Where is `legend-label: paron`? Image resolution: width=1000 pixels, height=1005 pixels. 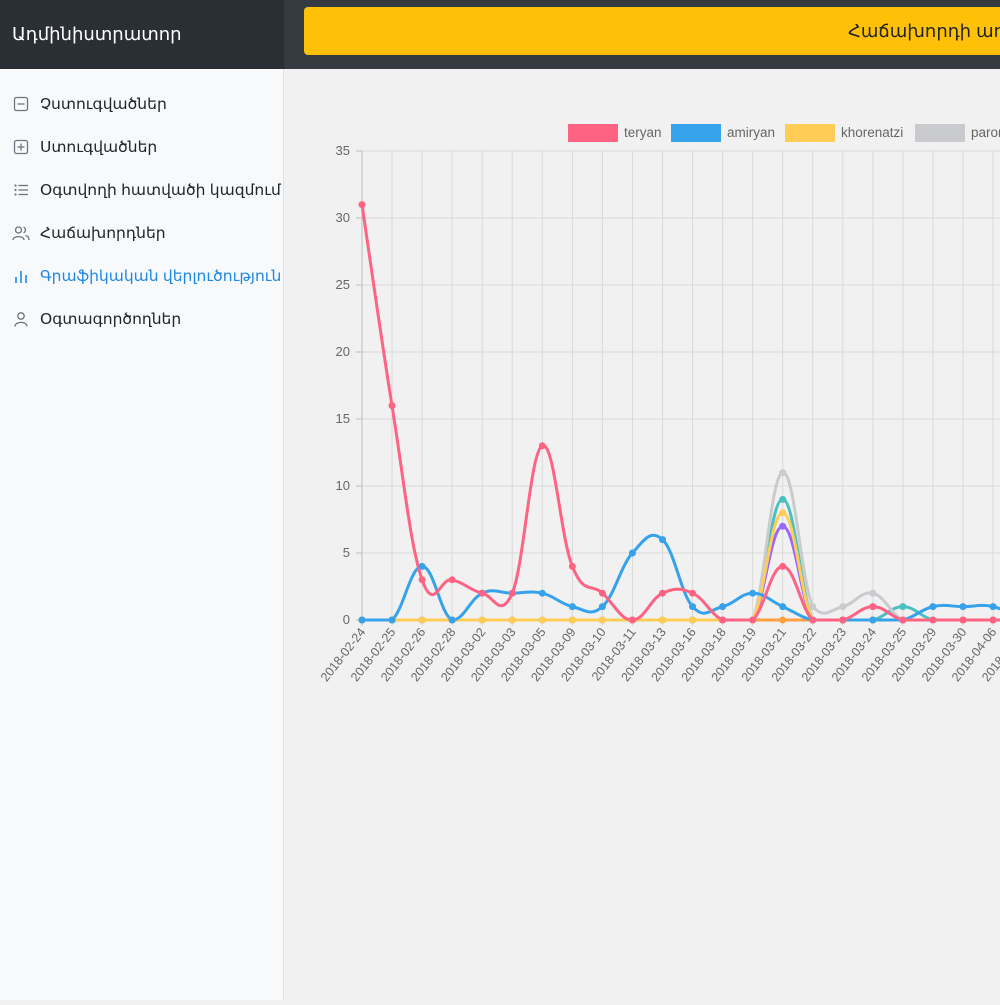 legend-label: paron is located at coordinates (985, 132).